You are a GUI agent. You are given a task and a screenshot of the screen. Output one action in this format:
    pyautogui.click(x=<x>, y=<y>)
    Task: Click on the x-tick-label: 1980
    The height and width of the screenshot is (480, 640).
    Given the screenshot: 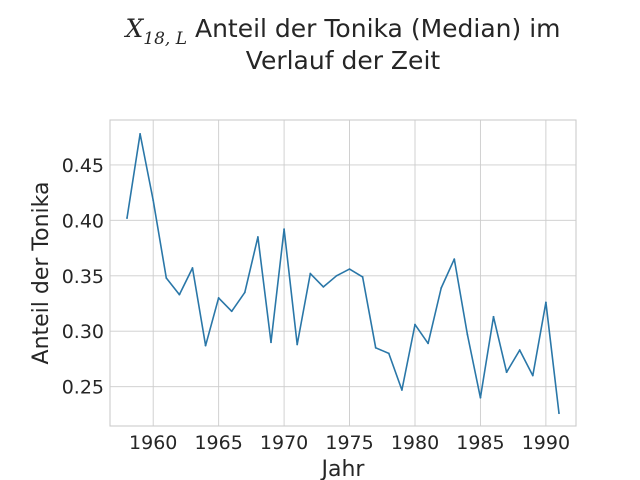 What is the action you would take?
    pyautogui.click(x=415, y=443)
    